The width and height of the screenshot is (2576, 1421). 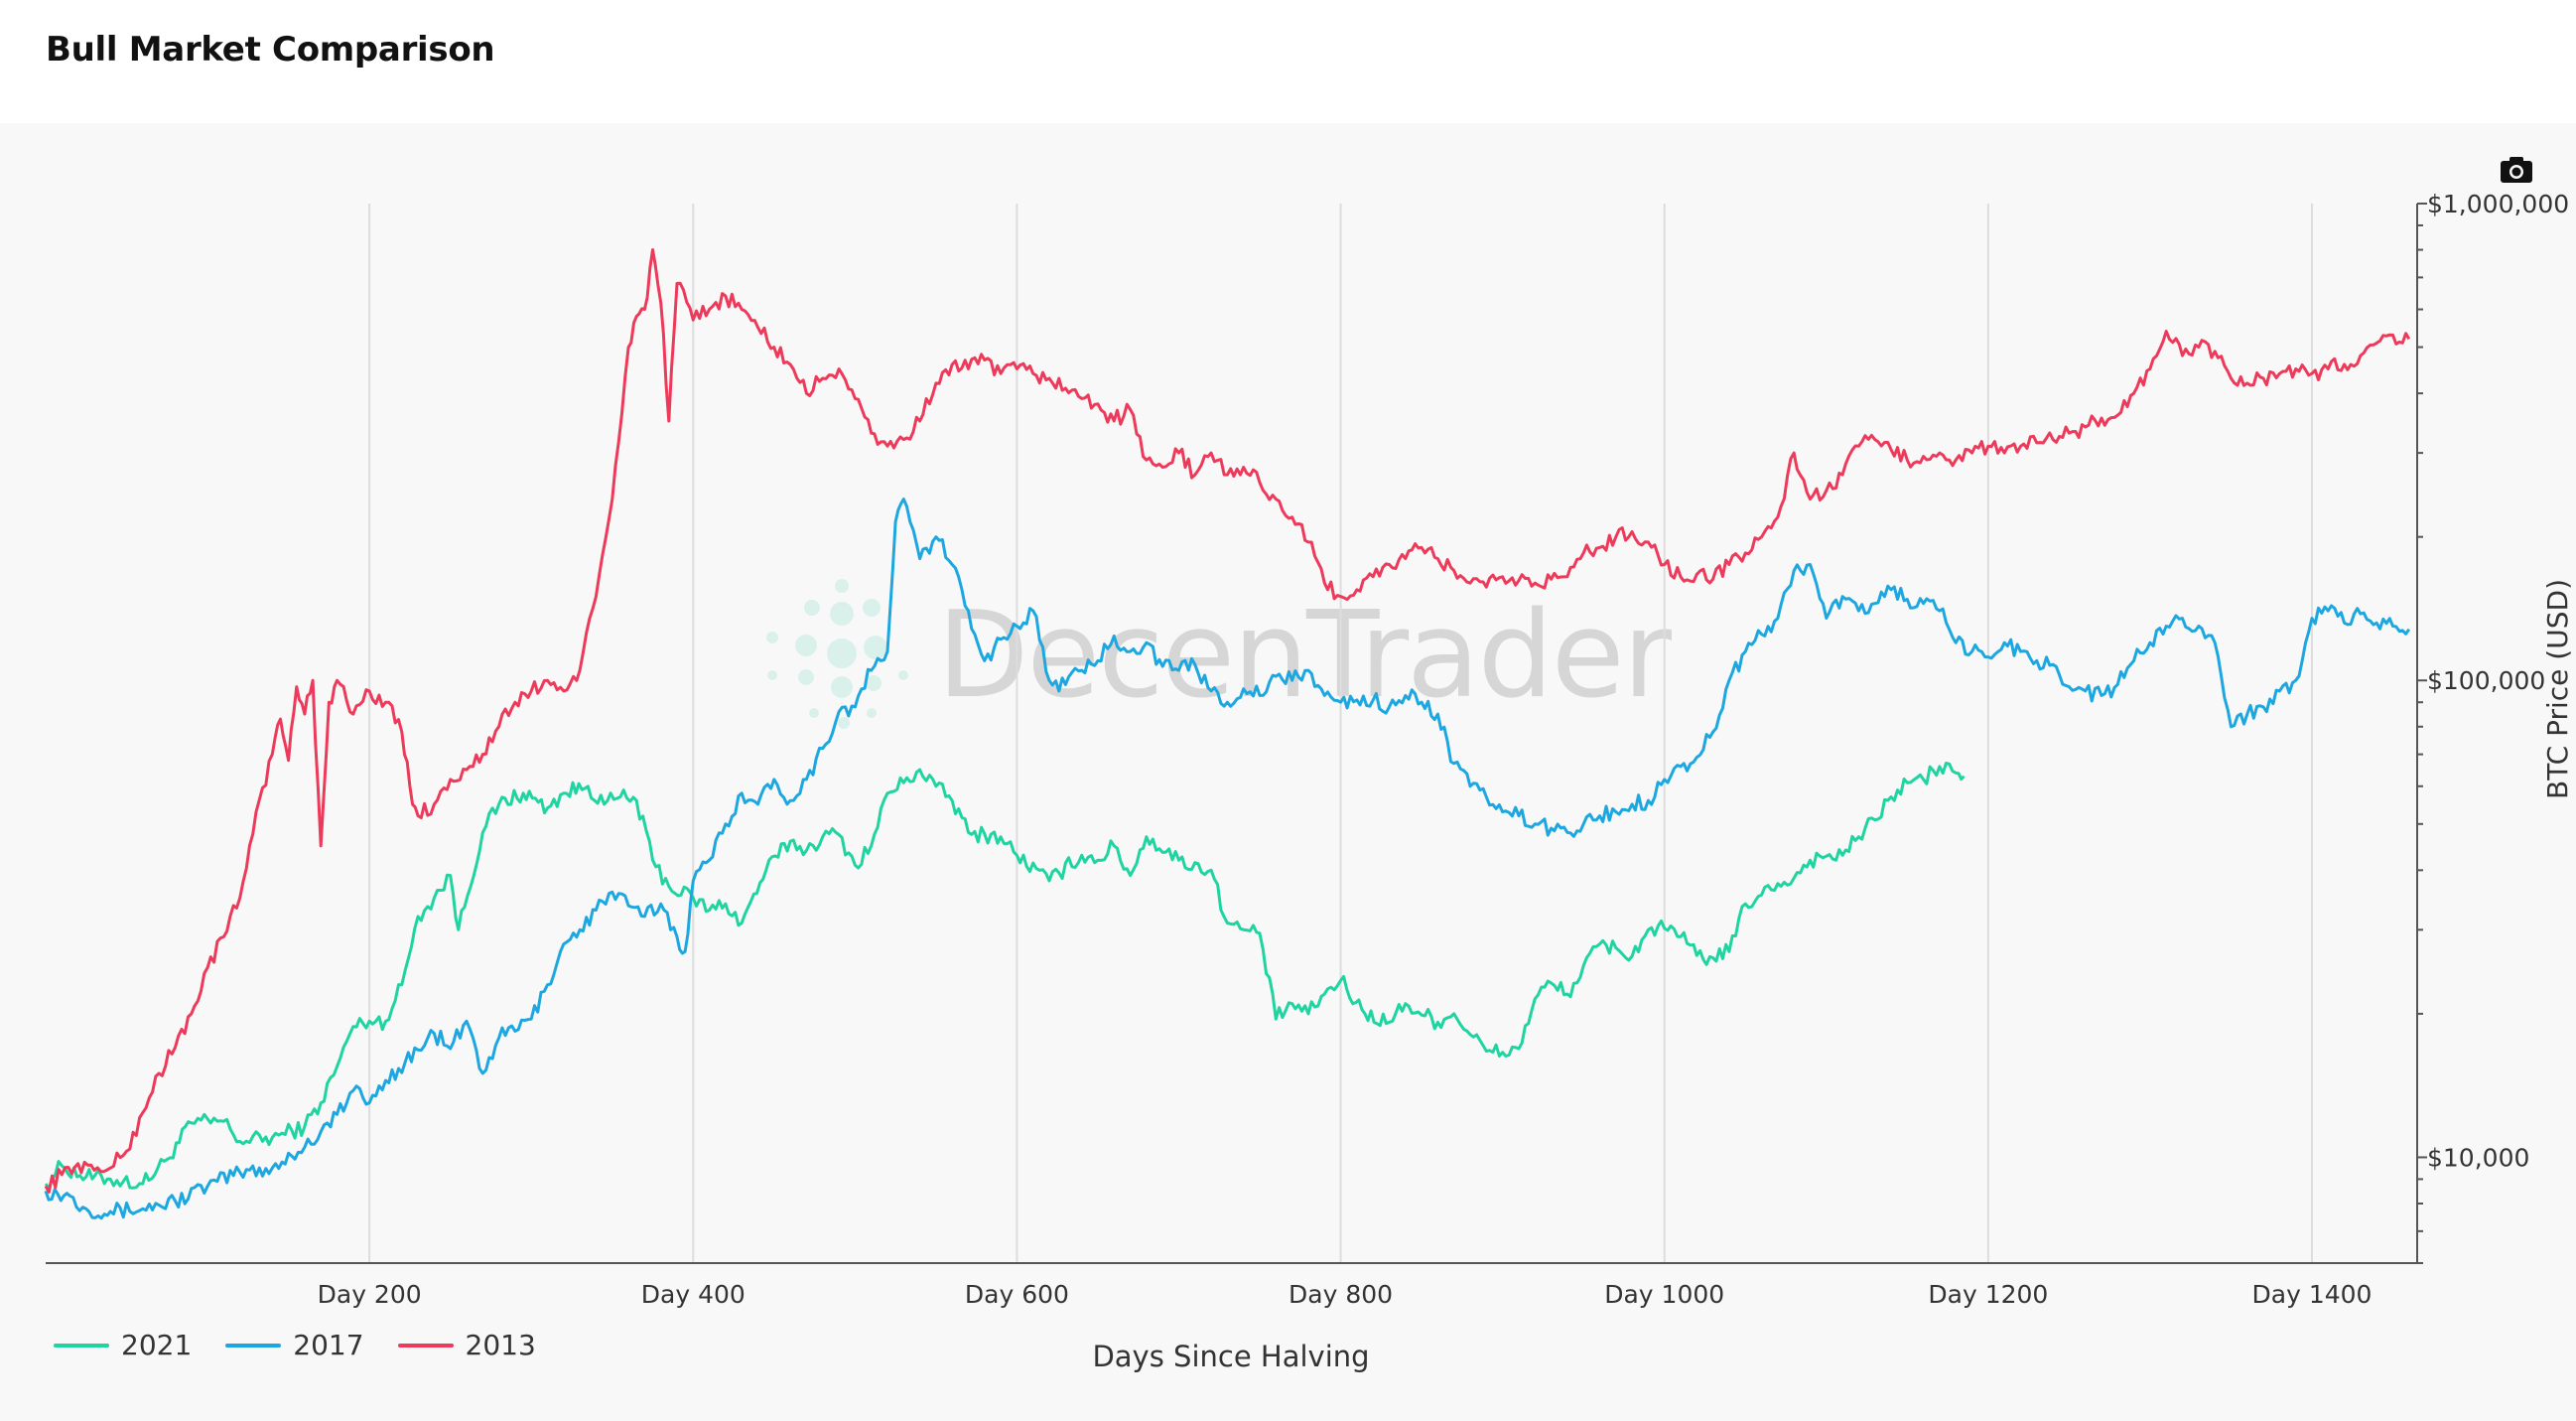 I want to click on x-tick-label: Day 1400, so click(x=2312, y=1294).